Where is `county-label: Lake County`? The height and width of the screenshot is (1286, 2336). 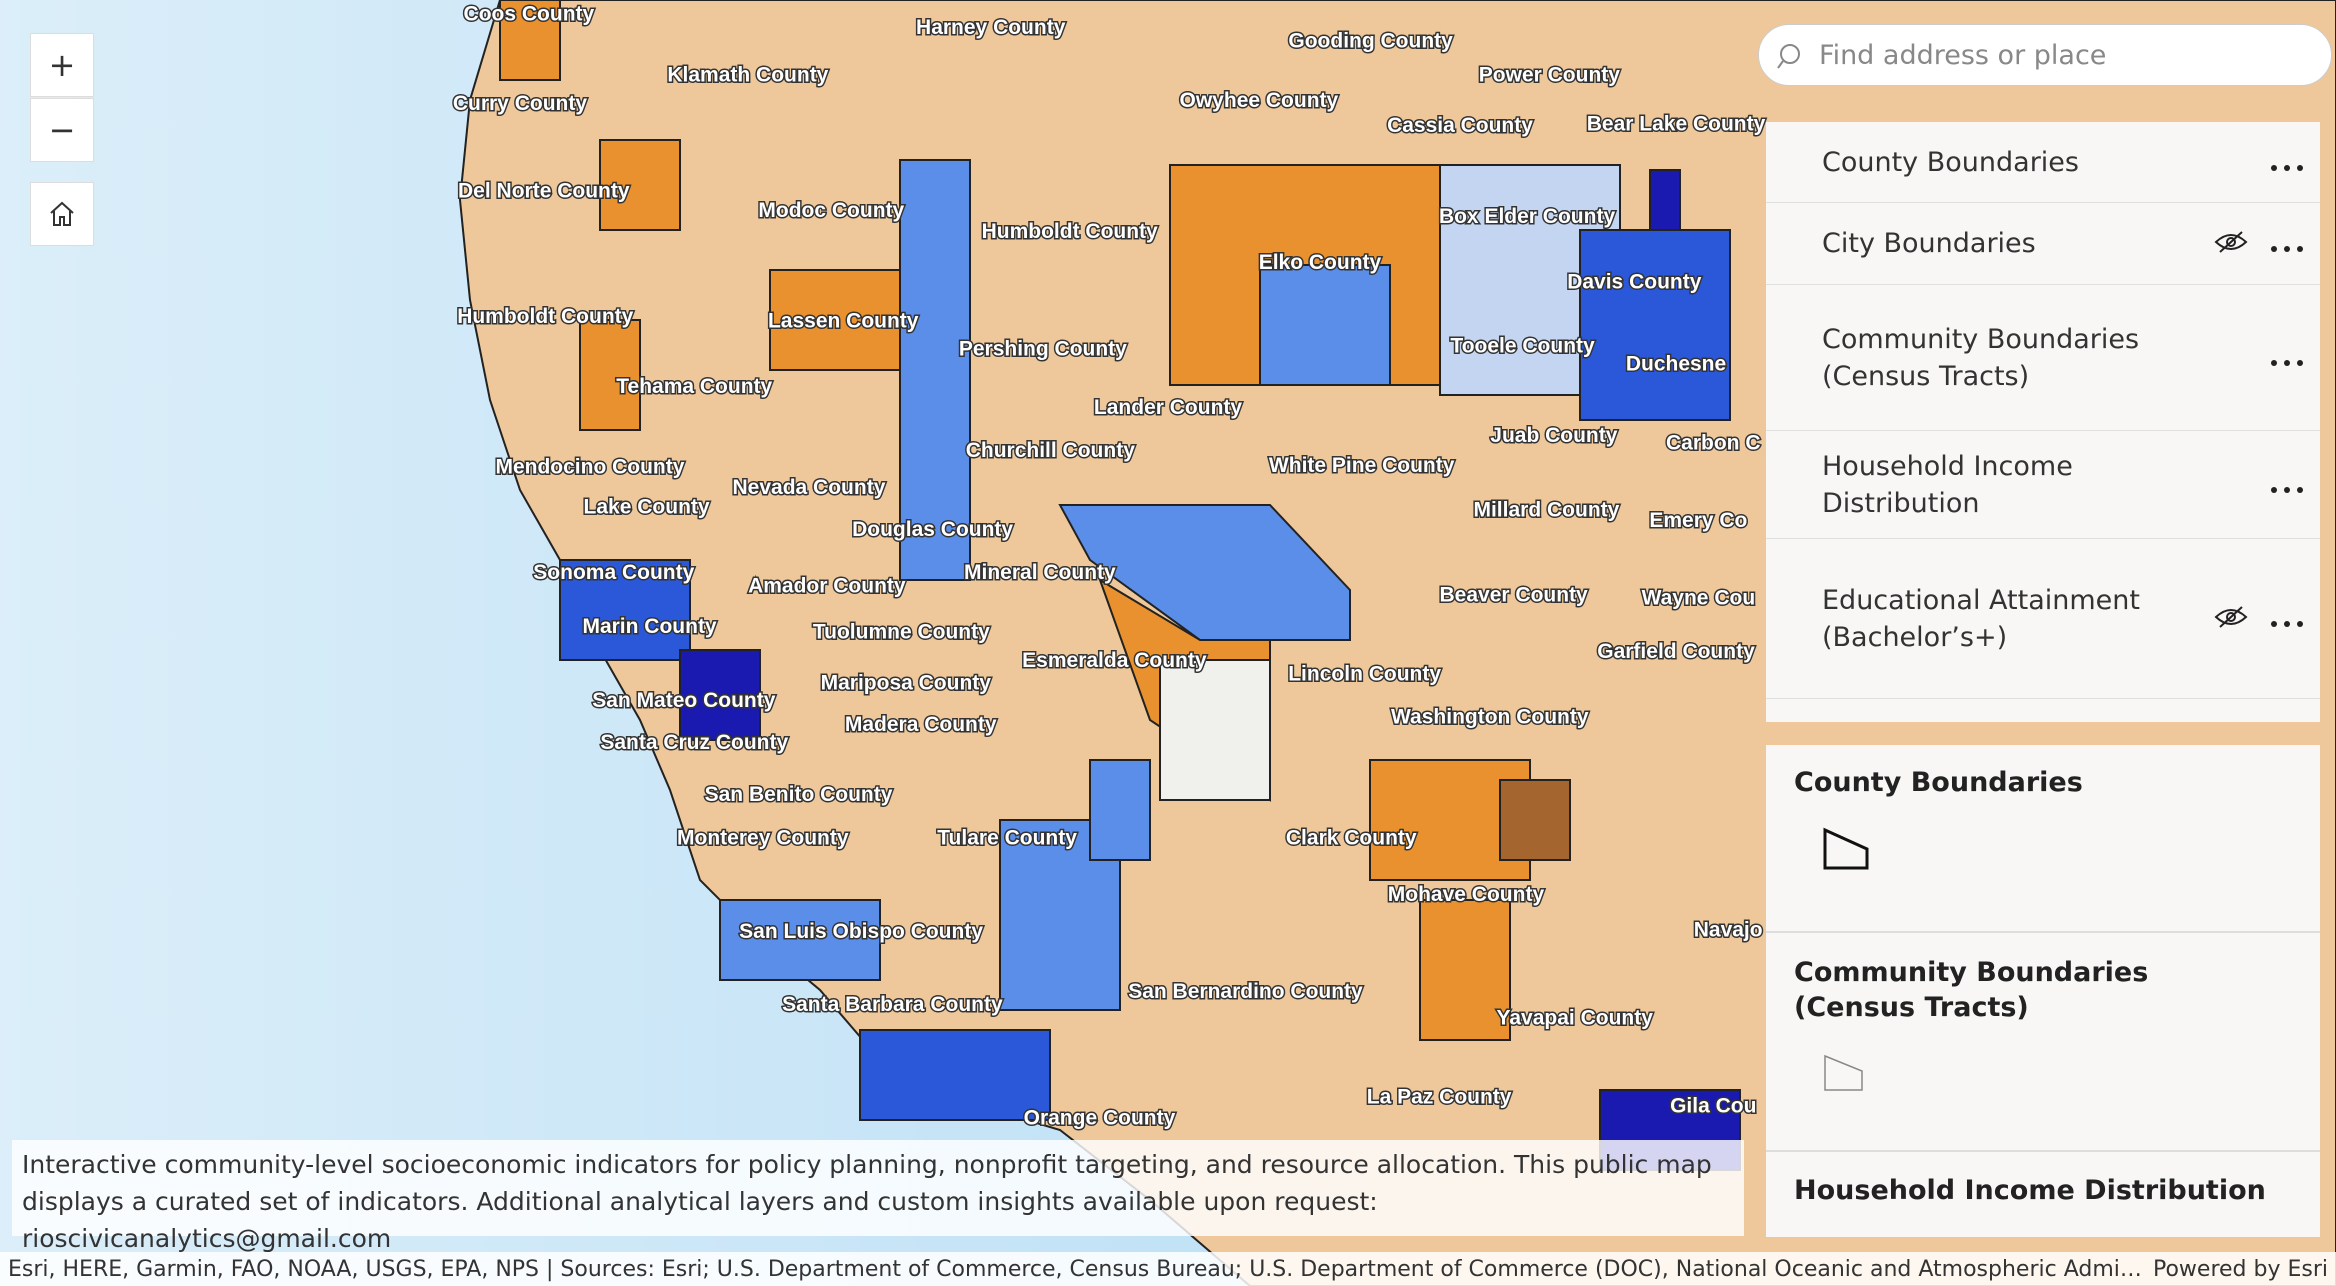 county-label: Lake County is located at coordinates (647, 507).